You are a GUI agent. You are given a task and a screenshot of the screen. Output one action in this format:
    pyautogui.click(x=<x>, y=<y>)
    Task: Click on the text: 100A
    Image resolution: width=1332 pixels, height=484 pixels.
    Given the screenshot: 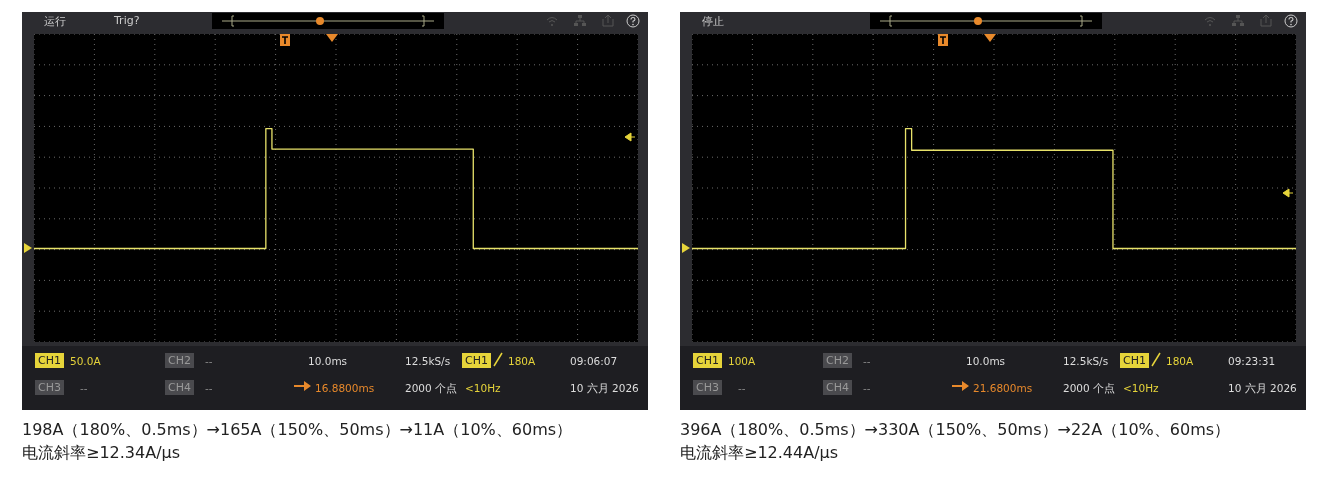 What is the action you would take?
    pyautogui.click(x=742, y=361)
    